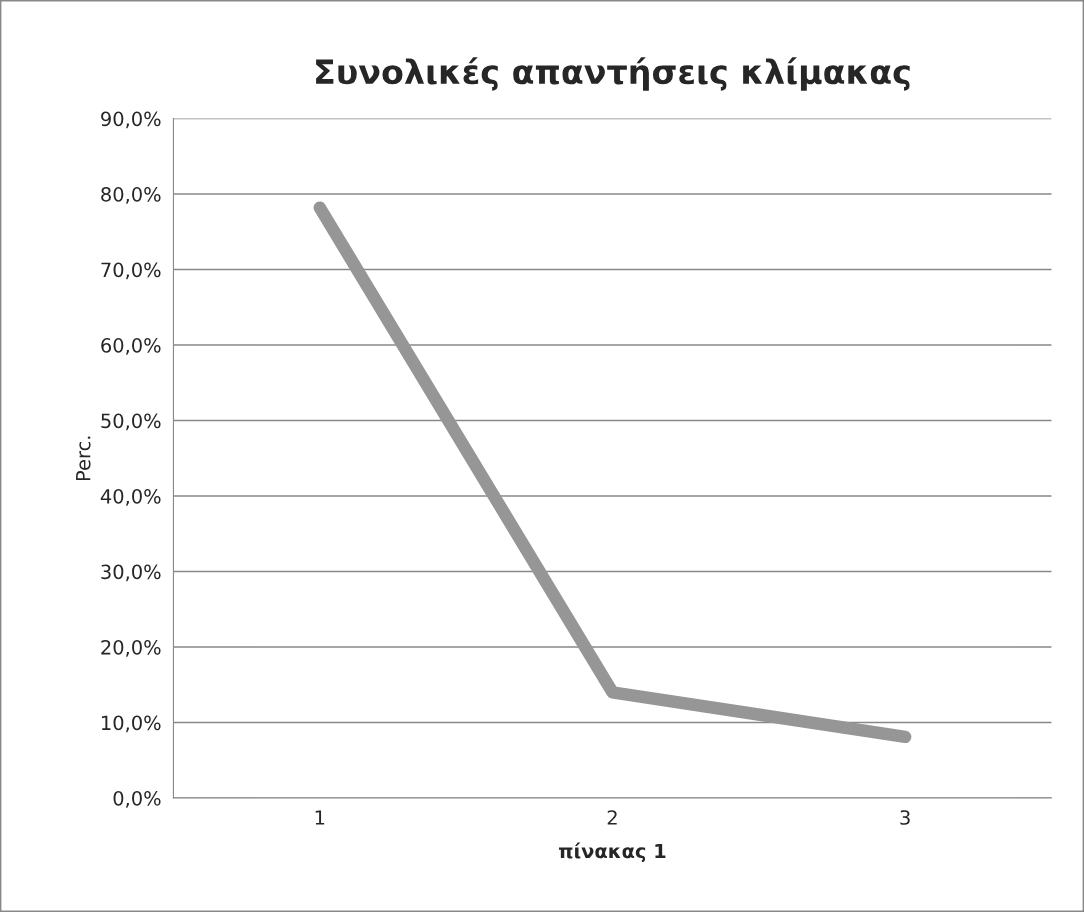  Describe the element at coordinates (131, 195) in the screenshot. I see `y-tick-label: 80,0%` at that location.